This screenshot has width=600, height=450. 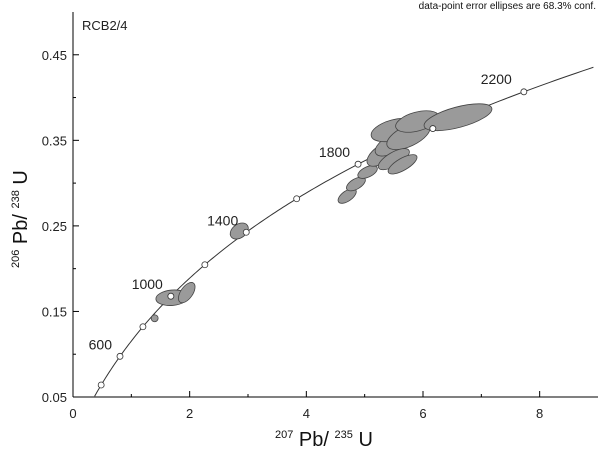 What do you see at coordinates (422, 413) in the screenshot?
I see `x-tick-label: 6` at bounding box center [422, 413].